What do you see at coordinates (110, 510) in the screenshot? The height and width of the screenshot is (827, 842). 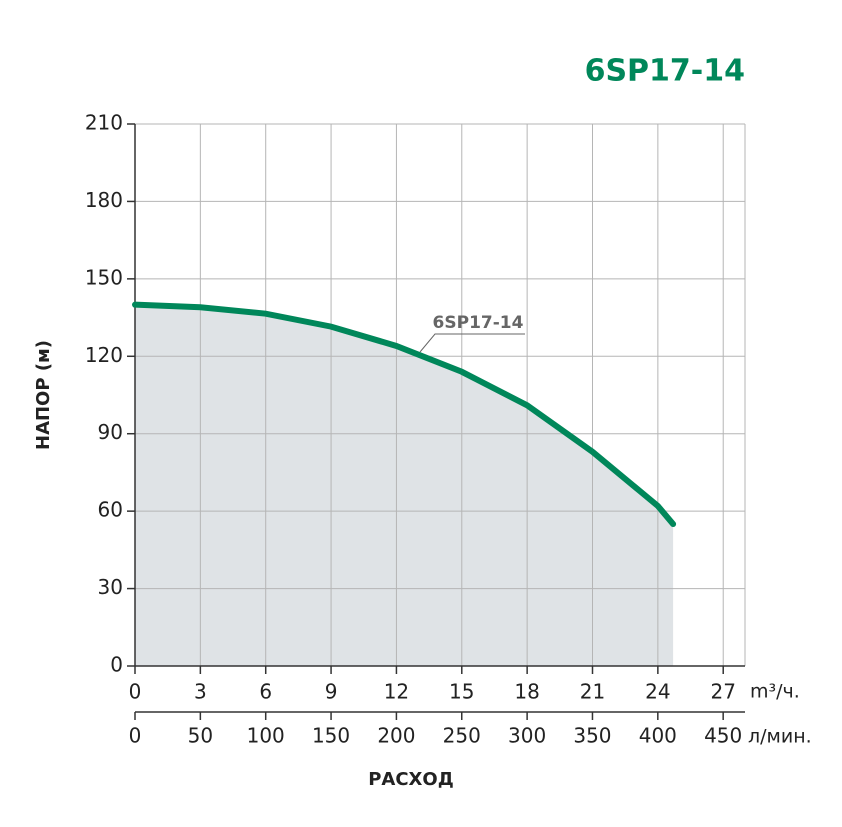 I see `y-tick-label: 60` at bounding box center [110, 510].